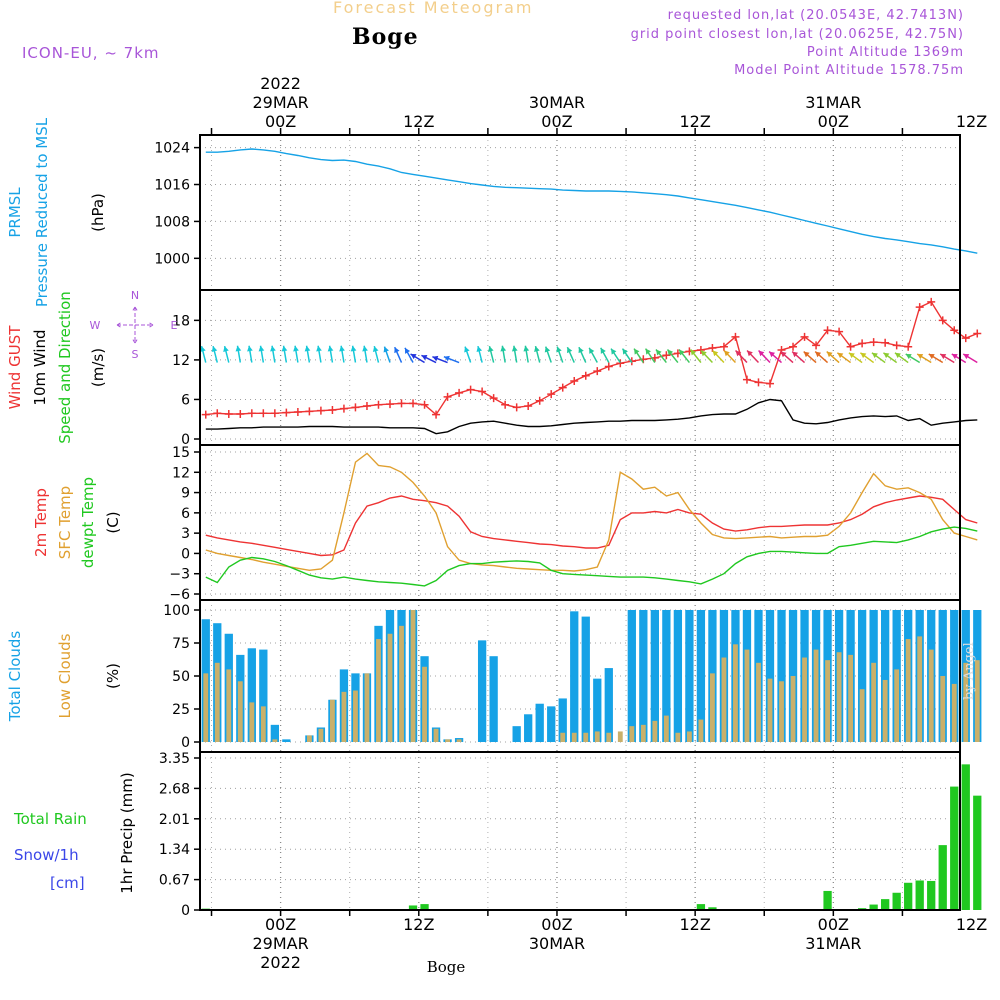  What do you see at coordinates (557, 943) in the screenshot?
I see `bottom-time-label: 30MAR` at bounding box center [557, 943].